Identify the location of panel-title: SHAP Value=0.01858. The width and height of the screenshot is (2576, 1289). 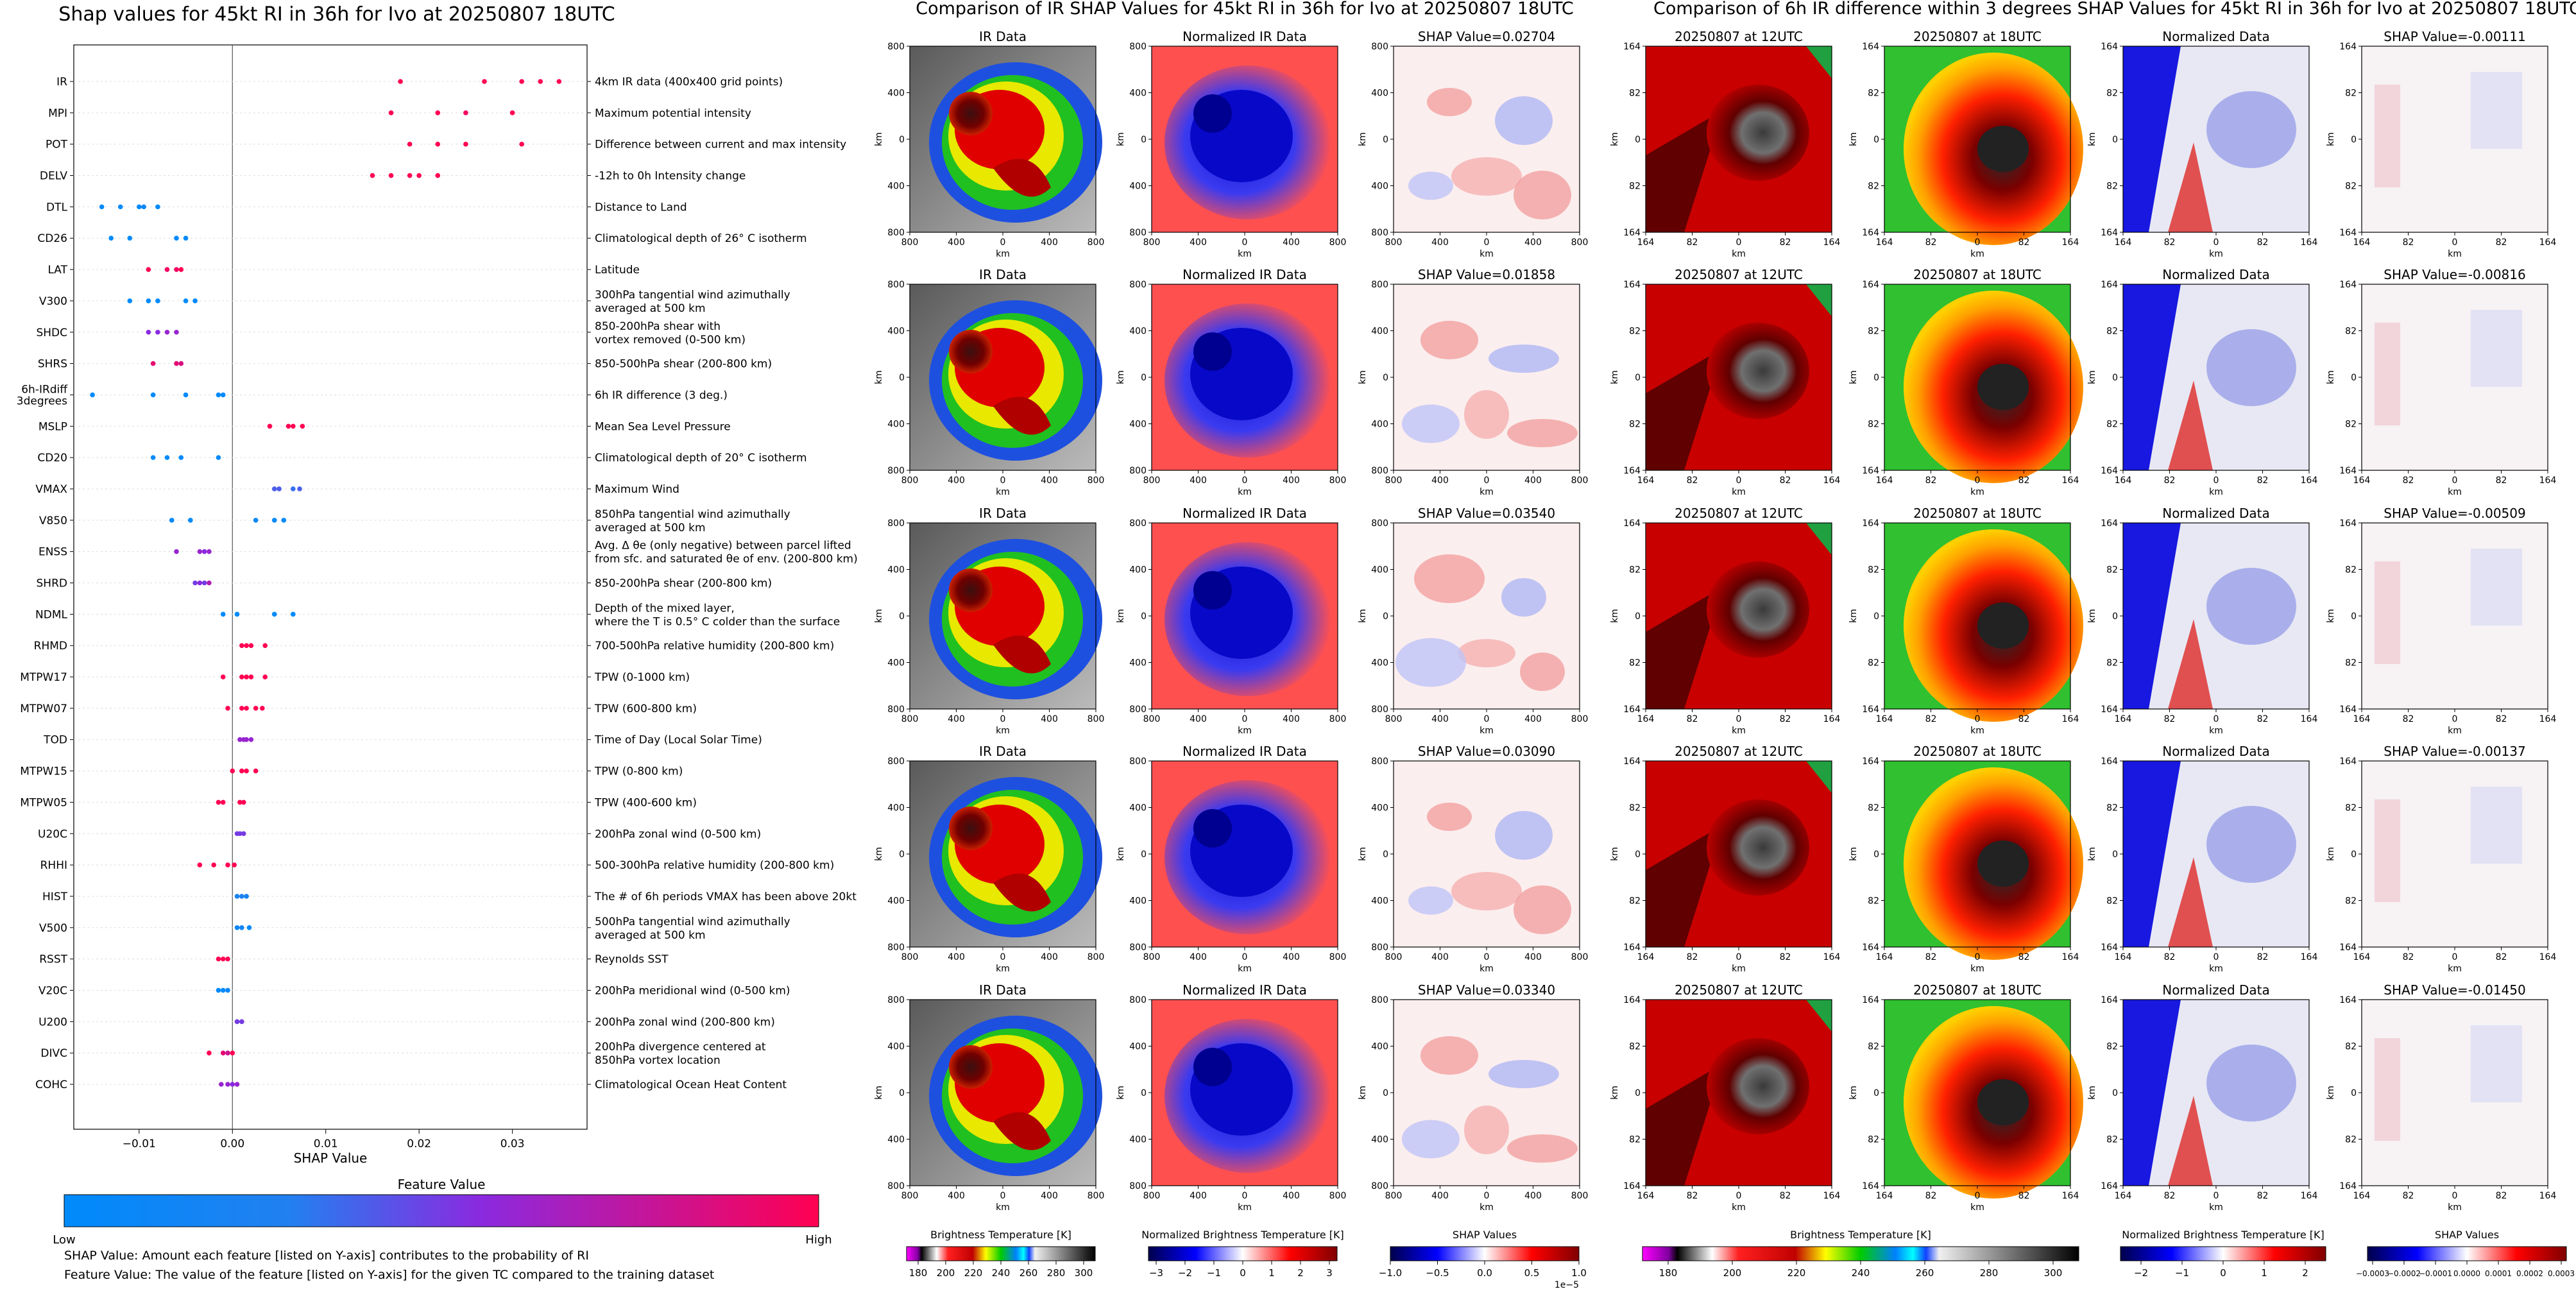
(1486, 274).